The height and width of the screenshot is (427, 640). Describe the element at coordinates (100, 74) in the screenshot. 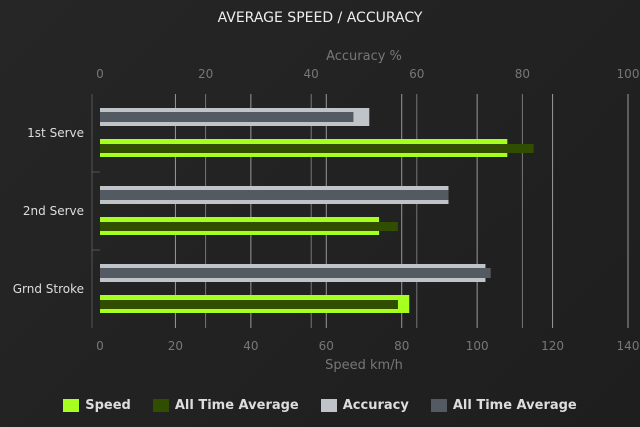

I see `top-tick-label: 0` at that location.